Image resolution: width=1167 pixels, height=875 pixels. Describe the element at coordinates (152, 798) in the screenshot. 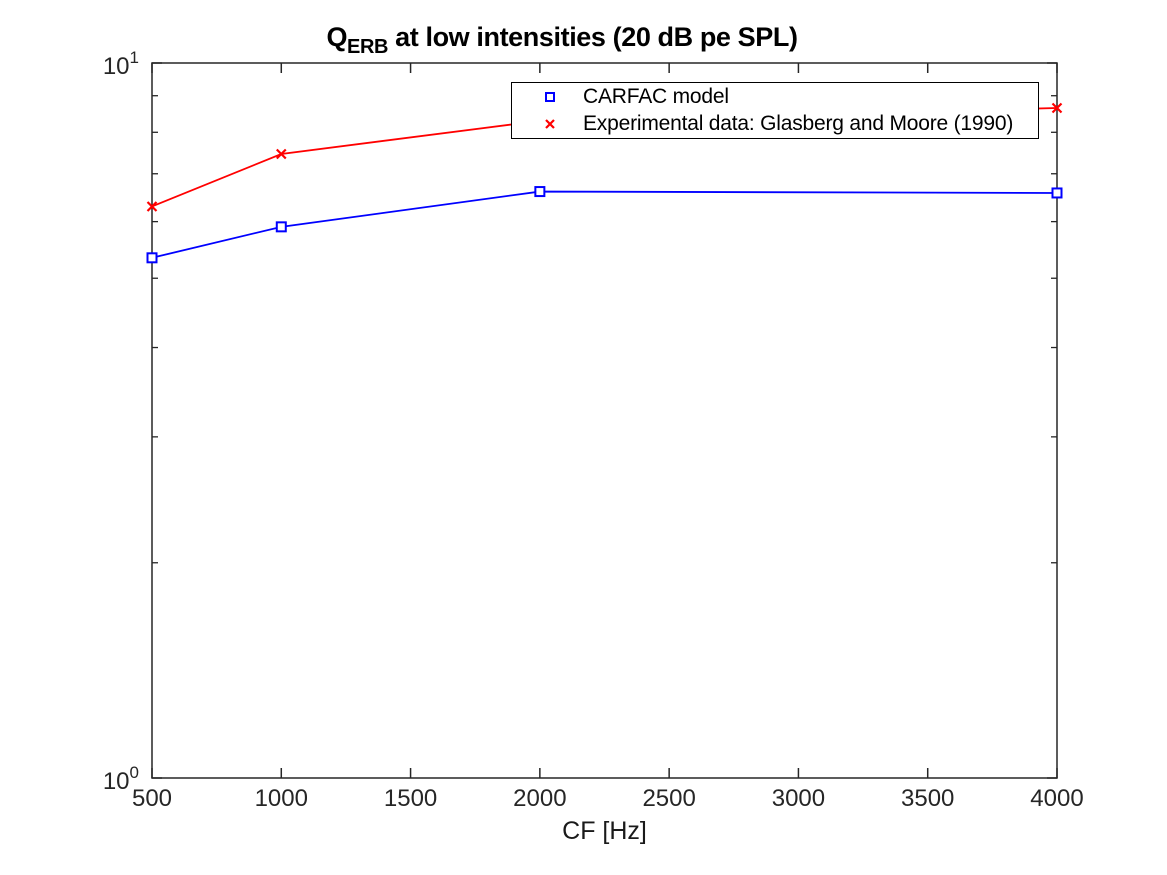

I see `x-tick-label: 500` at that location.